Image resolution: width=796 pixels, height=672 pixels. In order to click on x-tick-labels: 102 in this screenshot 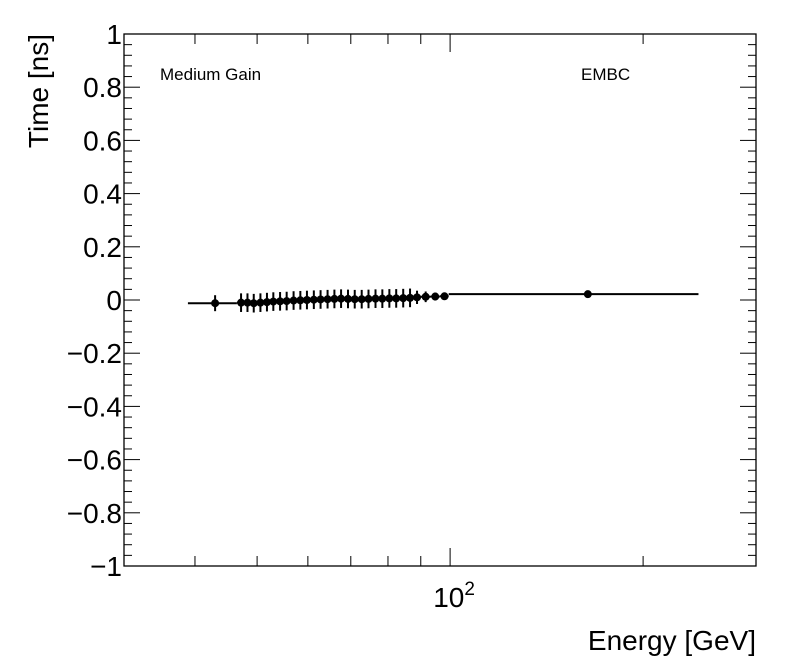, I will do `click(454, 596)`.